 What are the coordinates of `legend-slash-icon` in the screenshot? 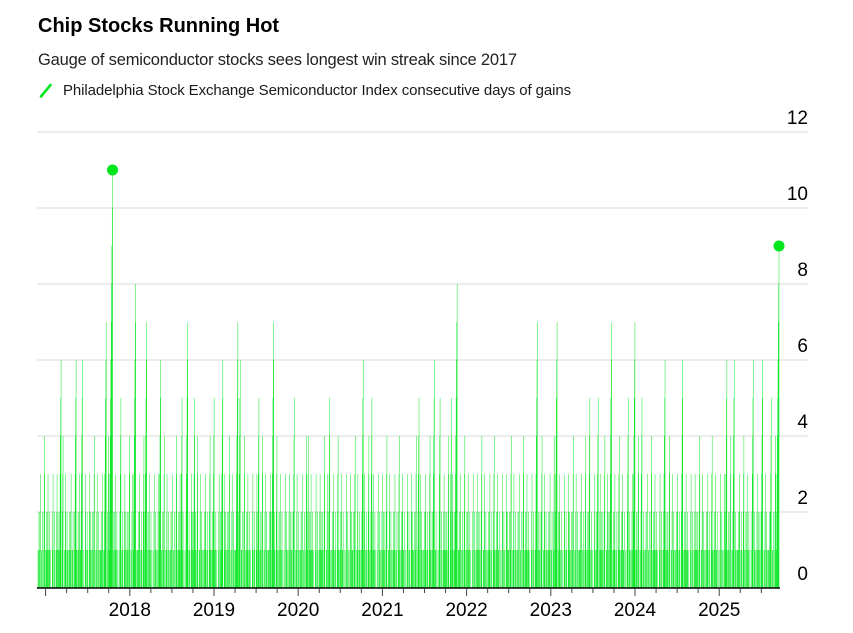 It's located at (45, 90).